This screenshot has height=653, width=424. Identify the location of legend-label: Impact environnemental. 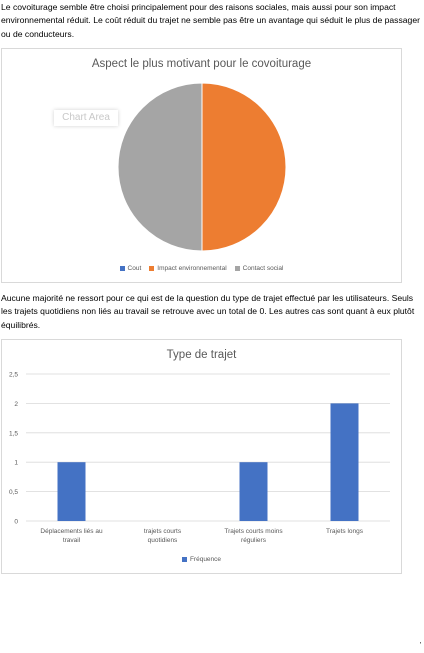
(192, 268).